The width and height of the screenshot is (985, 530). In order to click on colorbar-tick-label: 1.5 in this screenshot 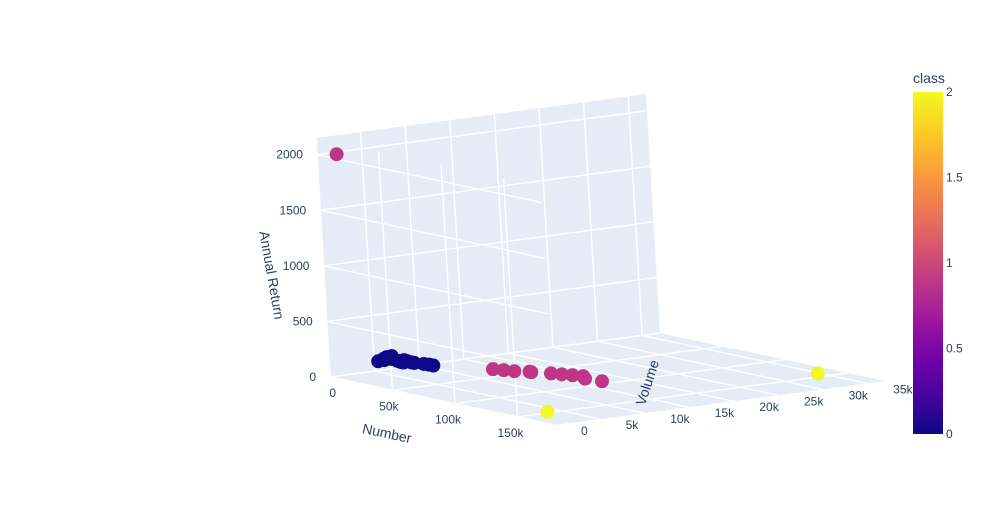, I will do `click(954, 178)`.